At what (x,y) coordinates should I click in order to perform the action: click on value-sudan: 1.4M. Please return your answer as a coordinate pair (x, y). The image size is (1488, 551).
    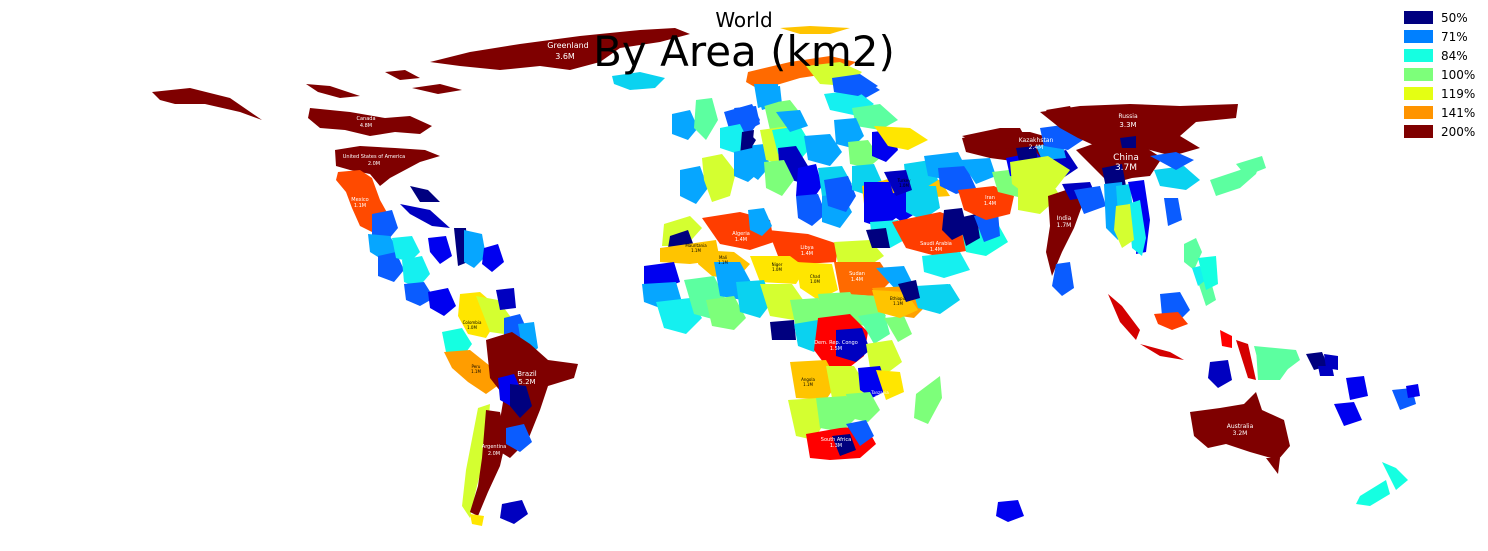
    Looking at the image, I should click on (857, 280).